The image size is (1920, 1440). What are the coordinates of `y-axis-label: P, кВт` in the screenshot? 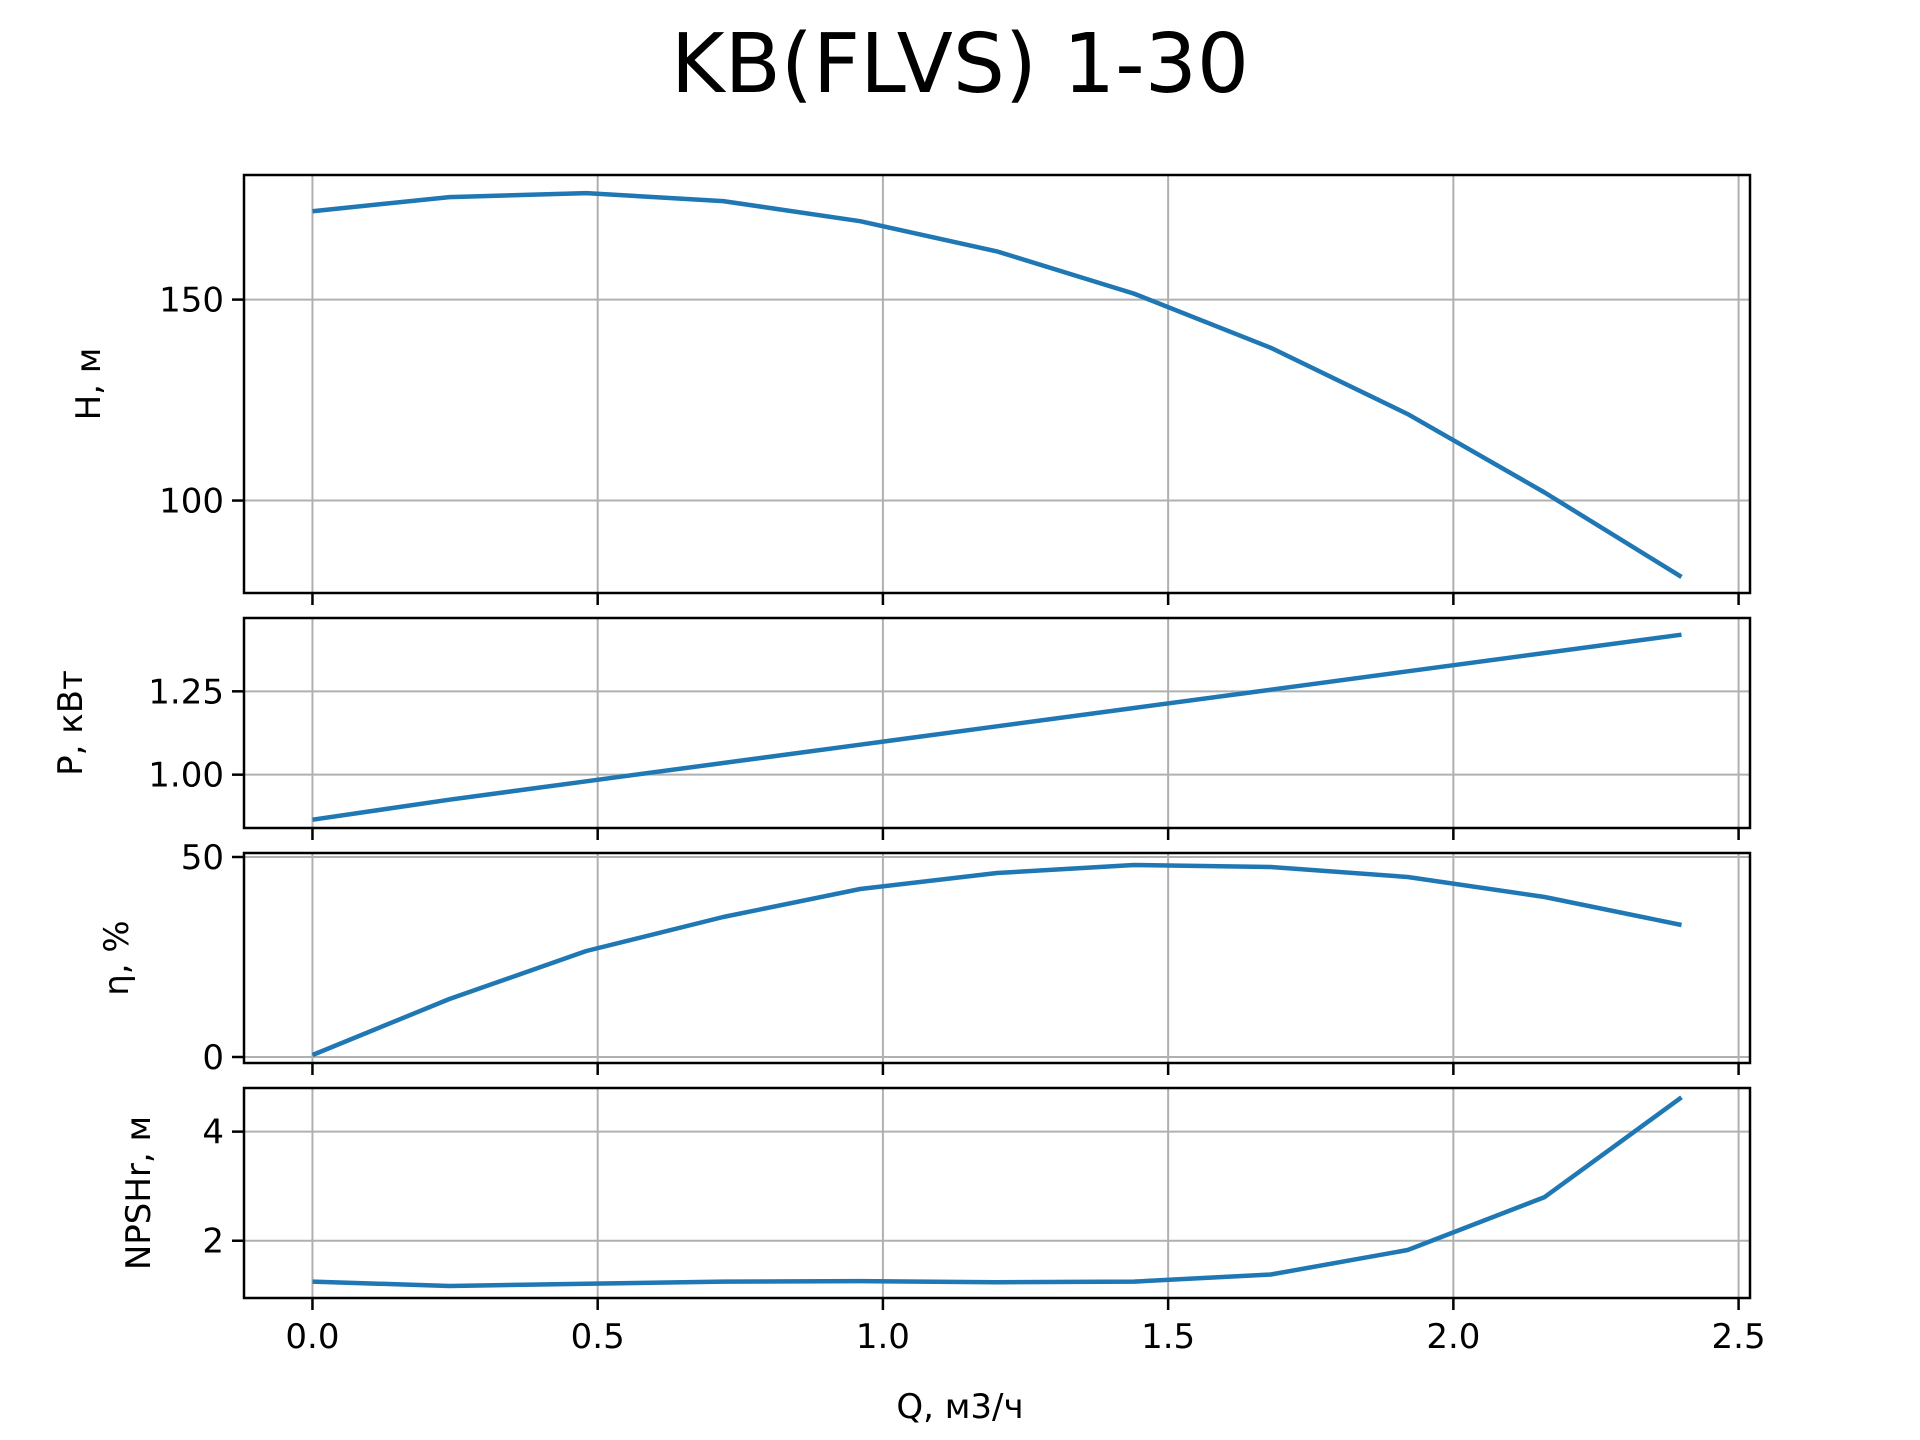 It's located at (71, 723).